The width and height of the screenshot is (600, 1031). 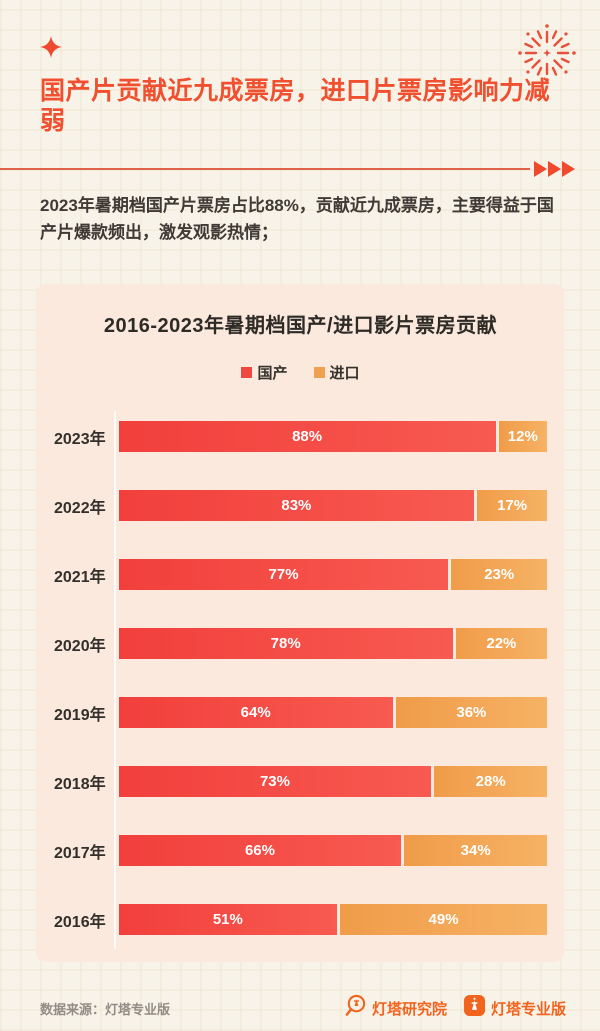 I want to click on chart-row: 2017年 66% 34%, so click(x=300, y=850).